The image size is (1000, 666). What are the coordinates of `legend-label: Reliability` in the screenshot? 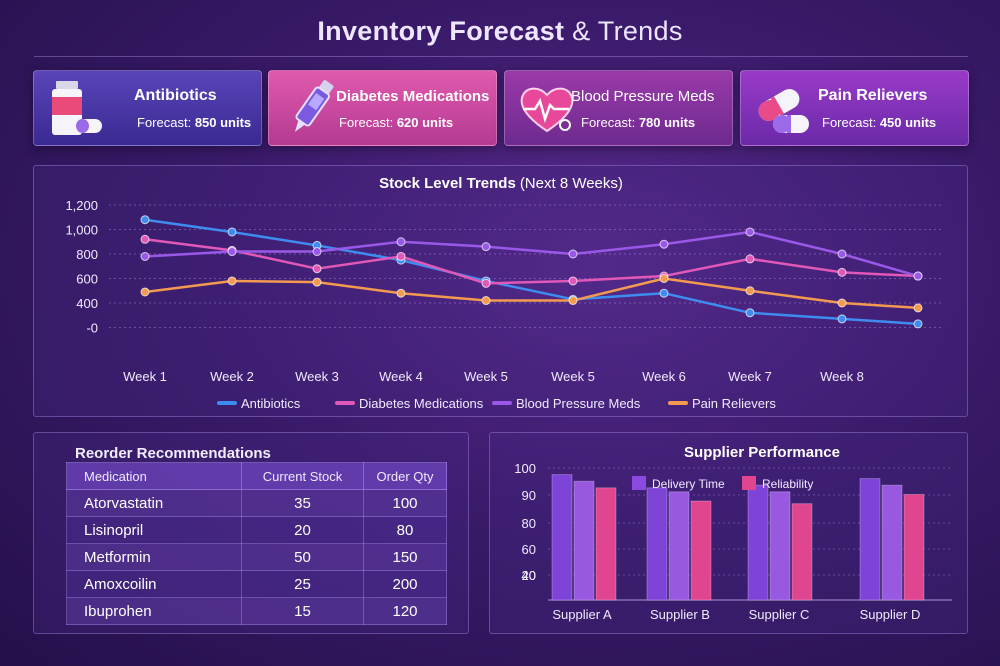 It's located at (787, 484).